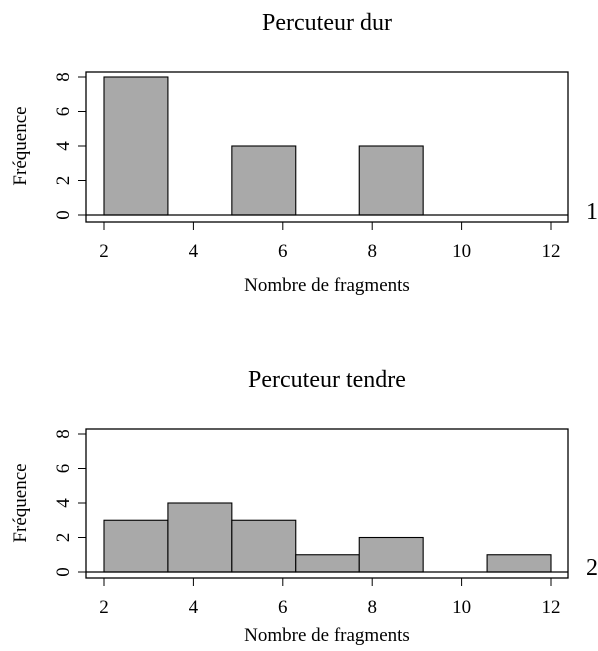 The width and height of the screenshot is (598, 651). I want to click on chart-title: Percuteur dur, so click(327, 23).